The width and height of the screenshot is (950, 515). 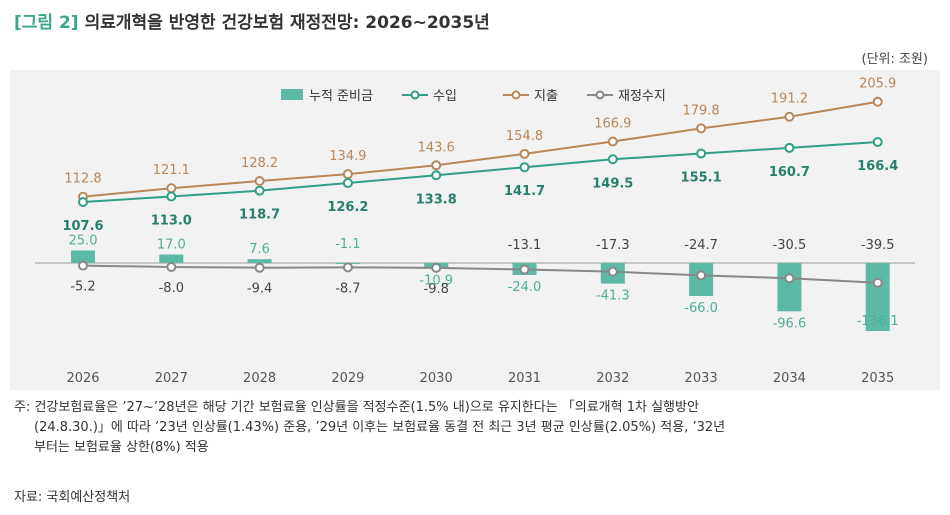 I want to click on chart-title: [그림 2] 의료개혁을 반영한 건강보험 재정전망: 2026~2035년, so click(x=252, y=20).